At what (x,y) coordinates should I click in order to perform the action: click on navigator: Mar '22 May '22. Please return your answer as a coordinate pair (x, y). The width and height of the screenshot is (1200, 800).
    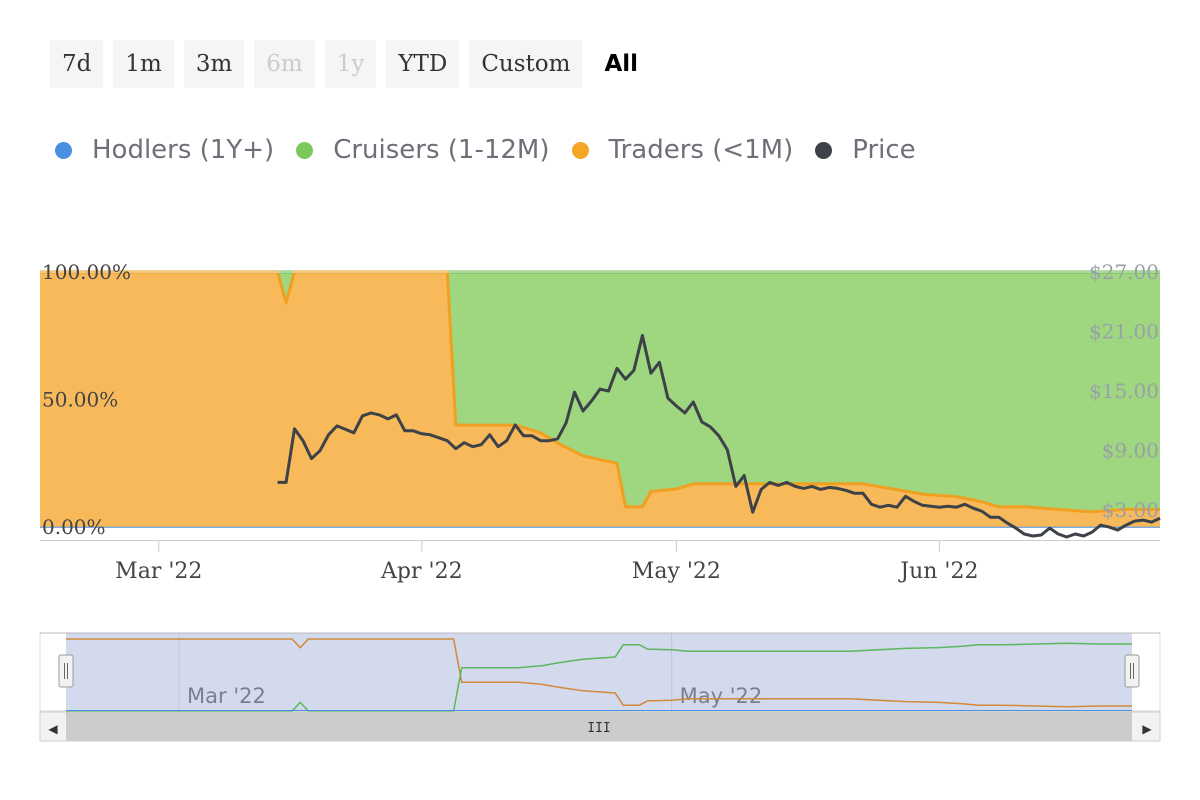
    Looking at the image, I should click on (600, 672).